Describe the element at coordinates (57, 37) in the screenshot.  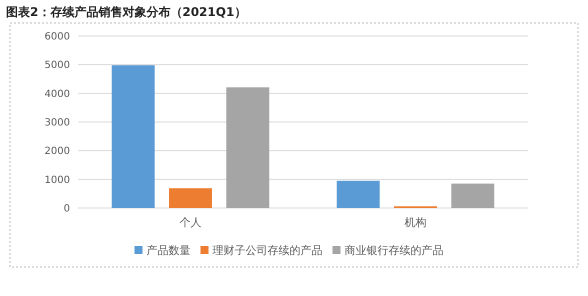
I see `y-tick-label: 6000` at that location.